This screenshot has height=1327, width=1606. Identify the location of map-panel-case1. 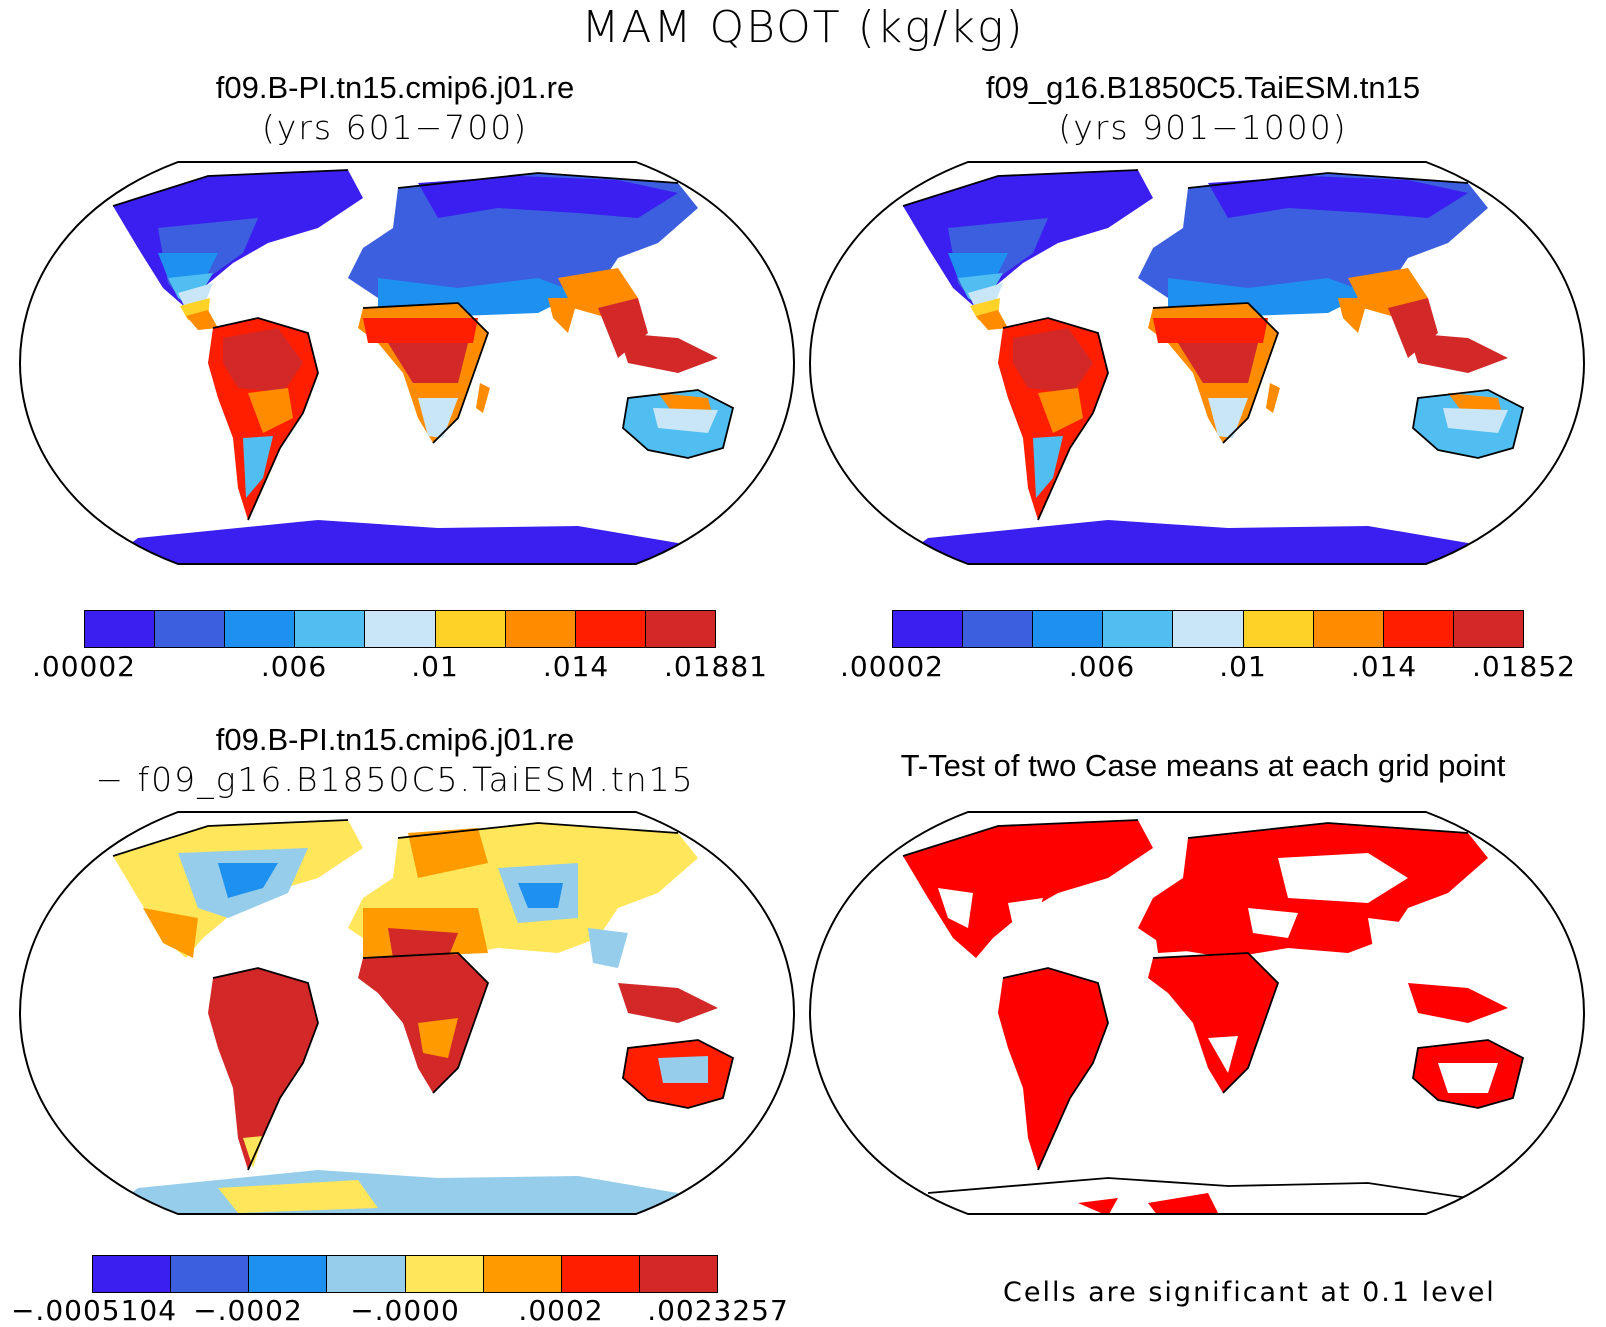
(407, 363).